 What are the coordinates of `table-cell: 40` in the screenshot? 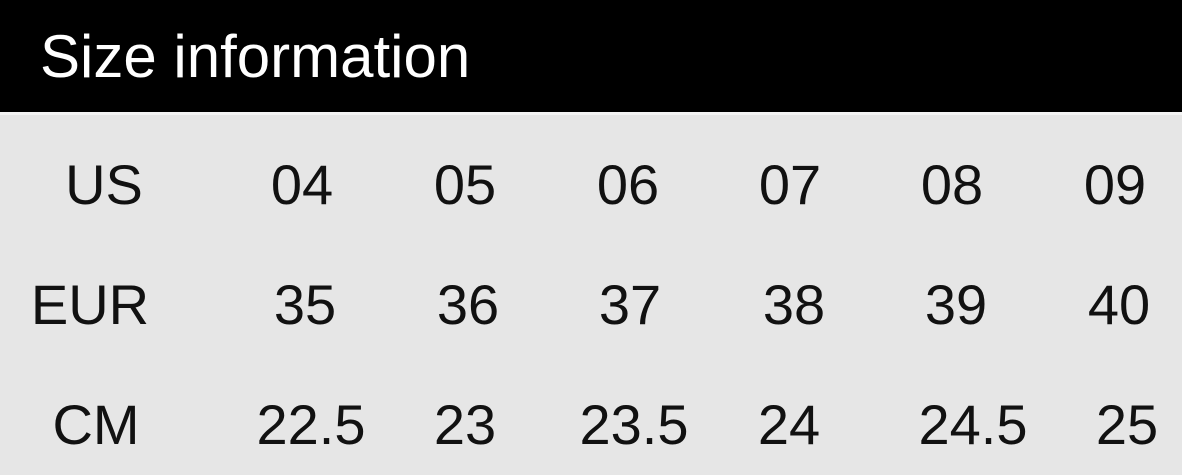 It's located at (1119, 304).